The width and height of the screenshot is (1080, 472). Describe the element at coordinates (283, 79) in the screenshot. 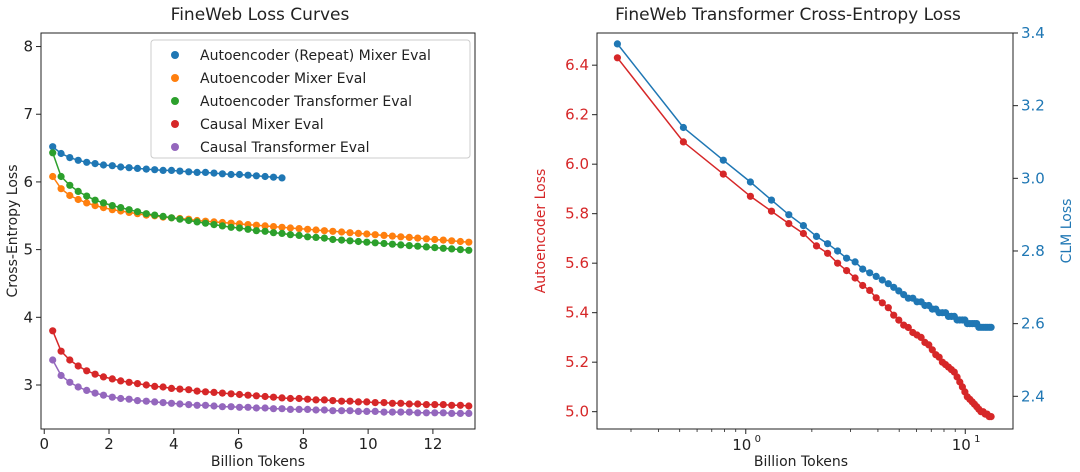

I see `legend-entry: Autoencoder Mixer Eval` at that location.